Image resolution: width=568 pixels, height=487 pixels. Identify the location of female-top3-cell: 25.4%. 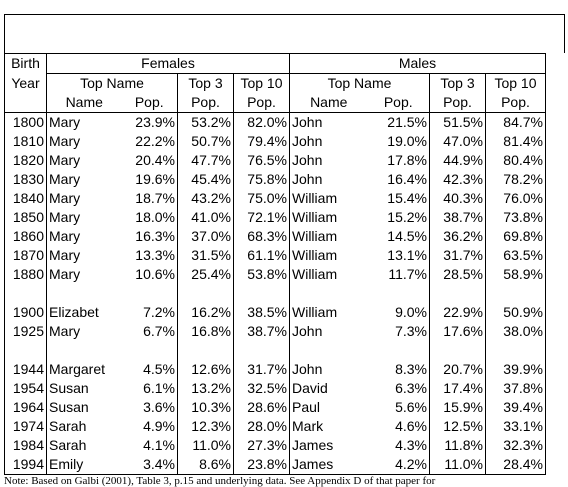
(206, 274).